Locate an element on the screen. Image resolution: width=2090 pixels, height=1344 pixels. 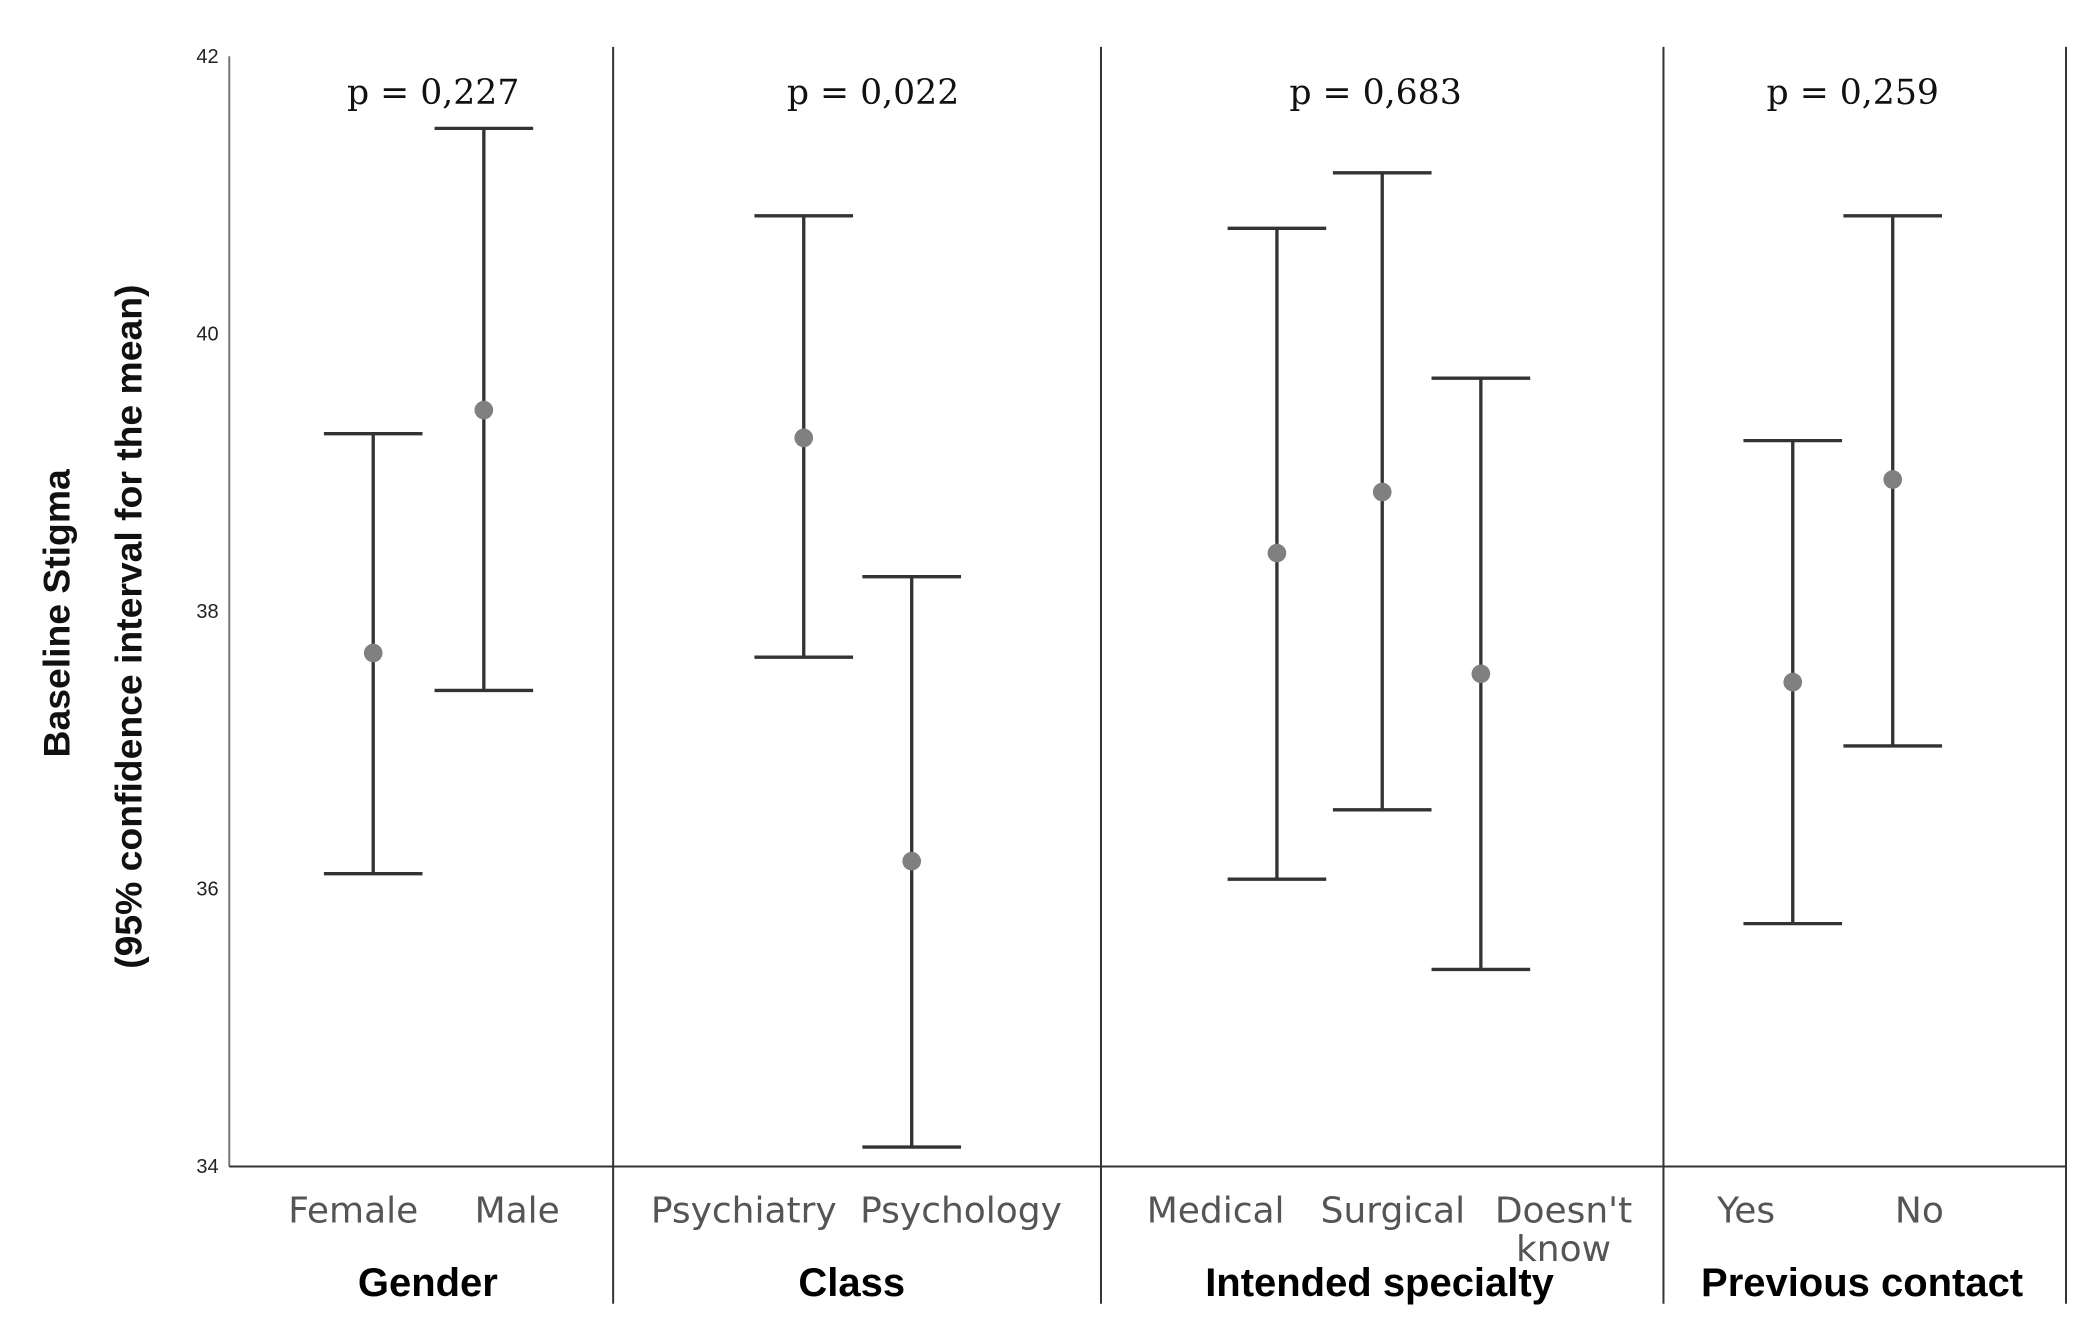
y-axis-title-line1: Baseline Stigma is located at coordinates (56, 613).